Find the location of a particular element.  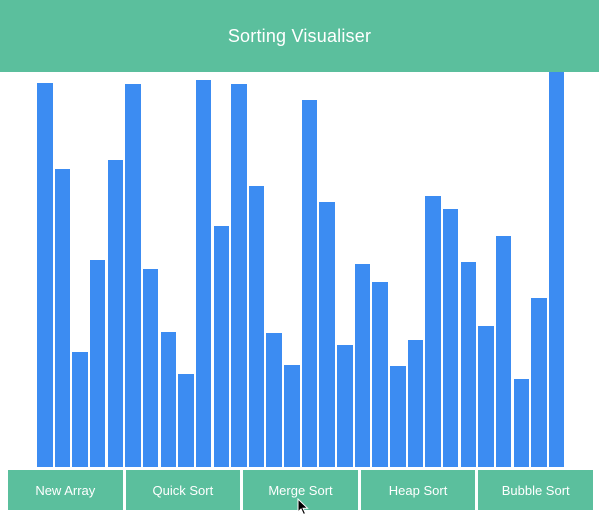

quick-sort-button: Quick Sort is located at coordinates (183, 490).